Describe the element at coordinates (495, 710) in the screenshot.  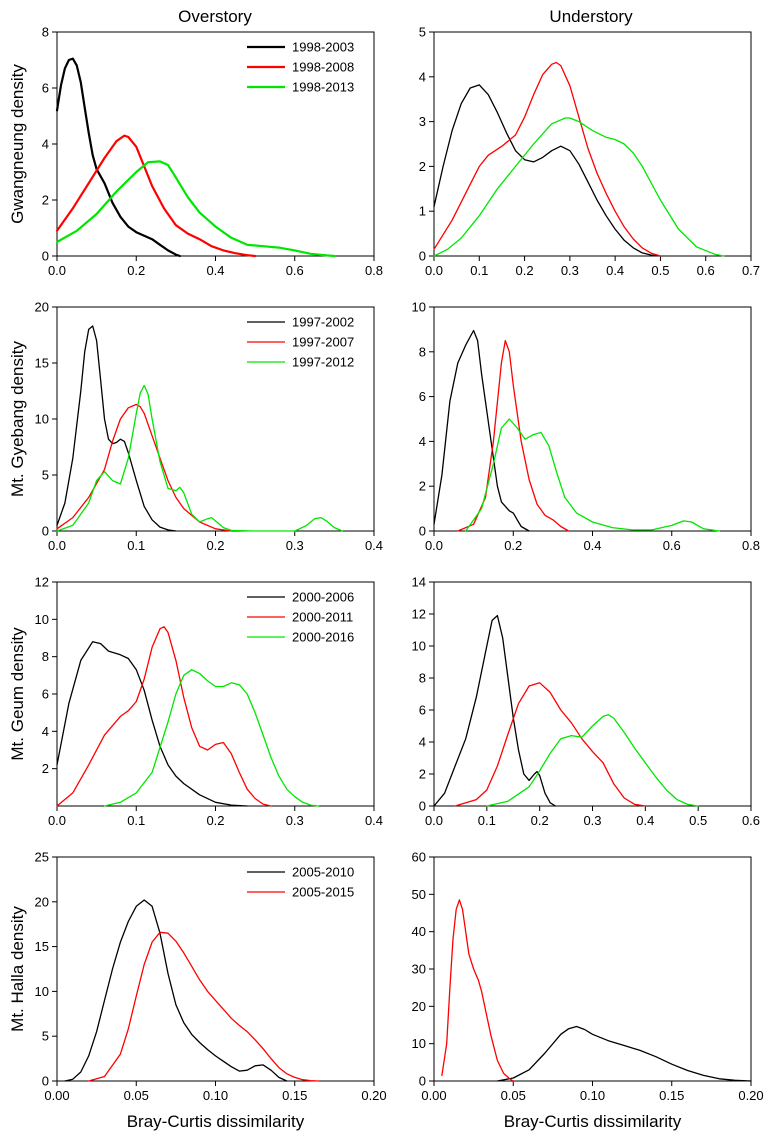
I see `density-curve-2000-2006` at that location.